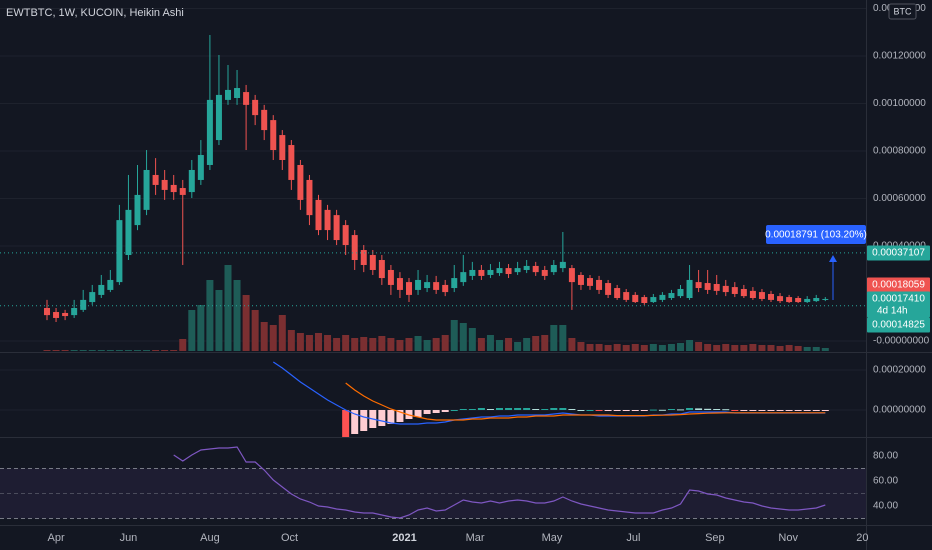 The height and width of the screenshot is (550, 932). I want to click on x-tick-label: 2021, so click(404, 538).